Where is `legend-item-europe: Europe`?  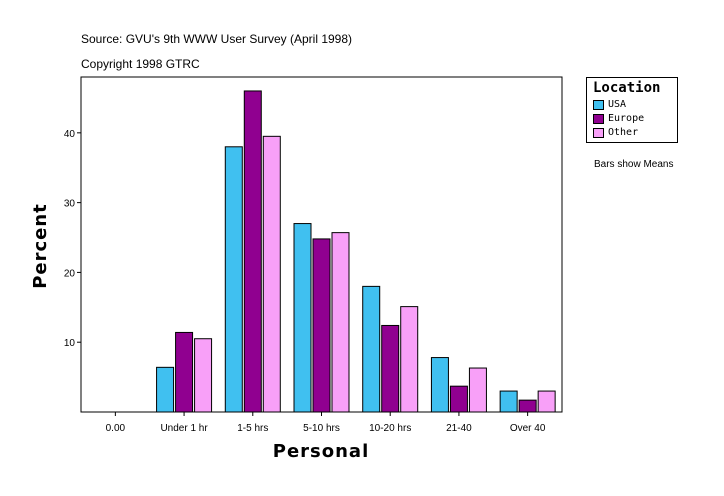
legend-item-europe: Europe is located at coordinates (618, 118).